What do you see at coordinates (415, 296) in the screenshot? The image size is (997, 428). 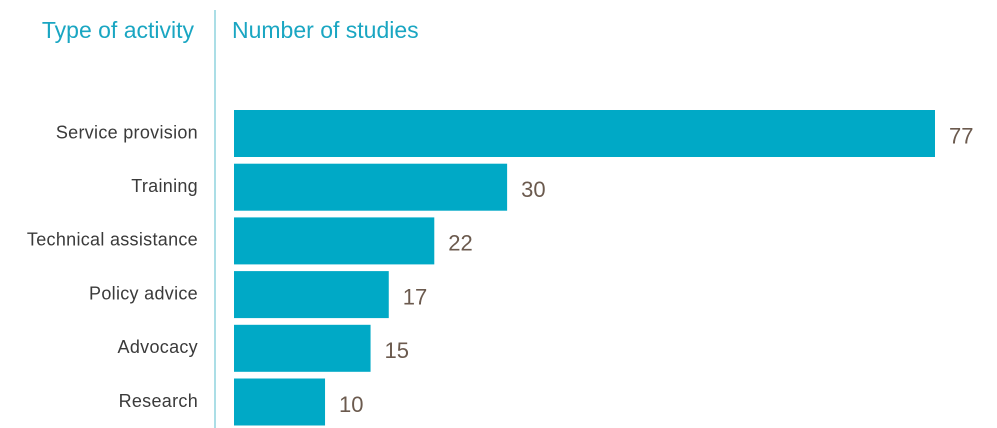 I see `value-label: 17` at bounding box center [415, 296].